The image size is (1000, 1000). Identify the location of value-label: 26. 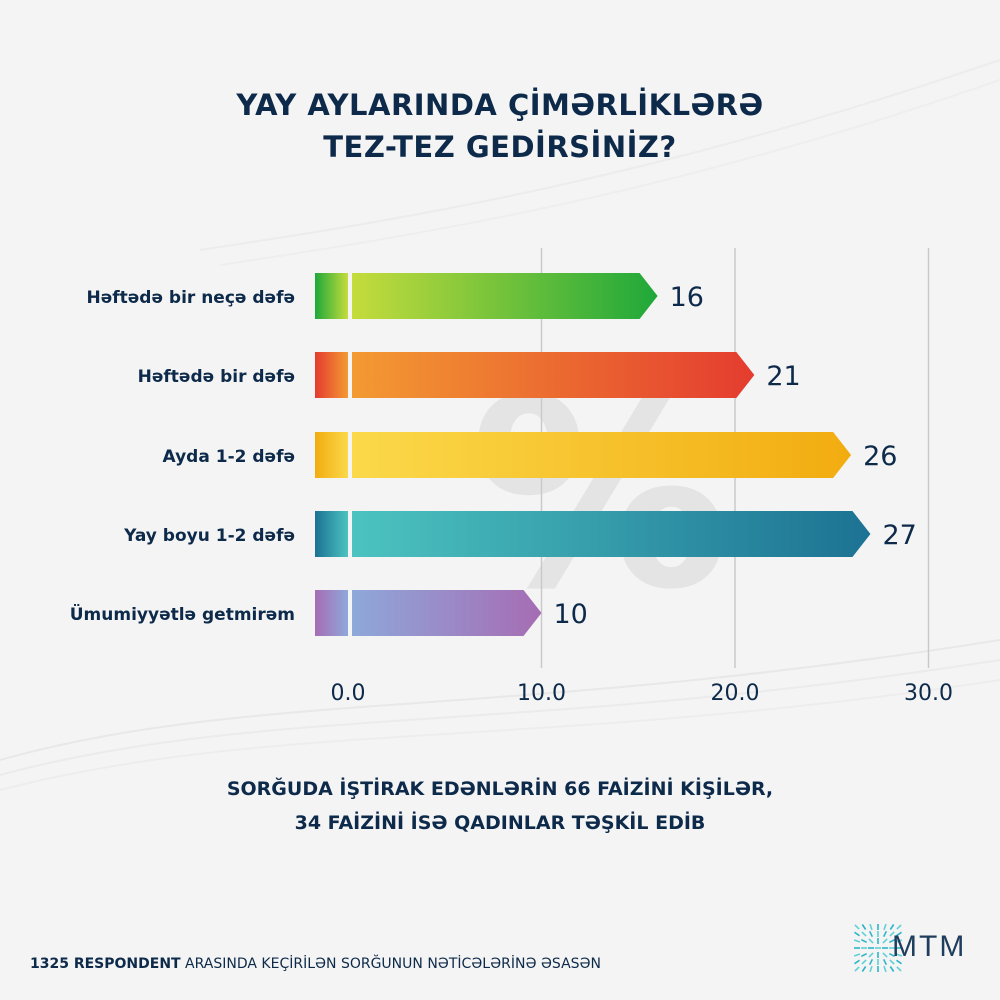
(880, 456).